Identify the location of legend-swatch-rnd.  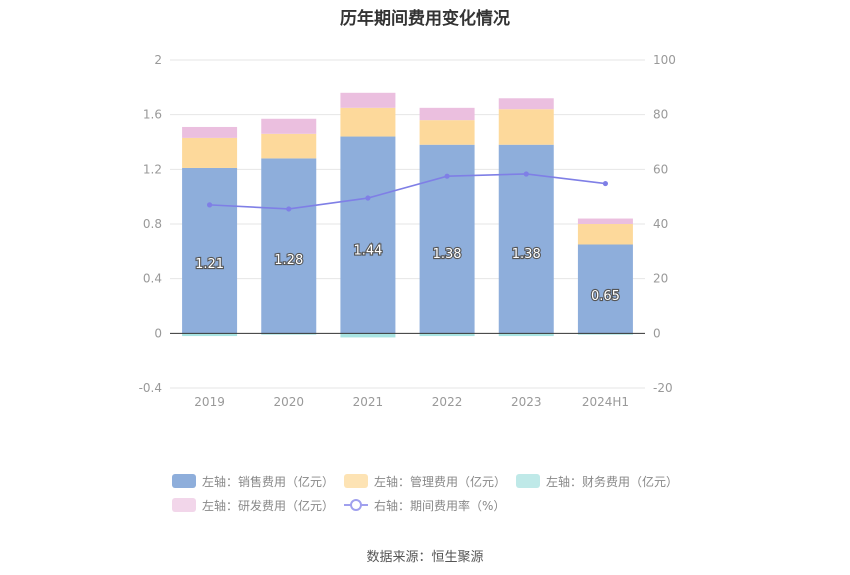
(184, 505).